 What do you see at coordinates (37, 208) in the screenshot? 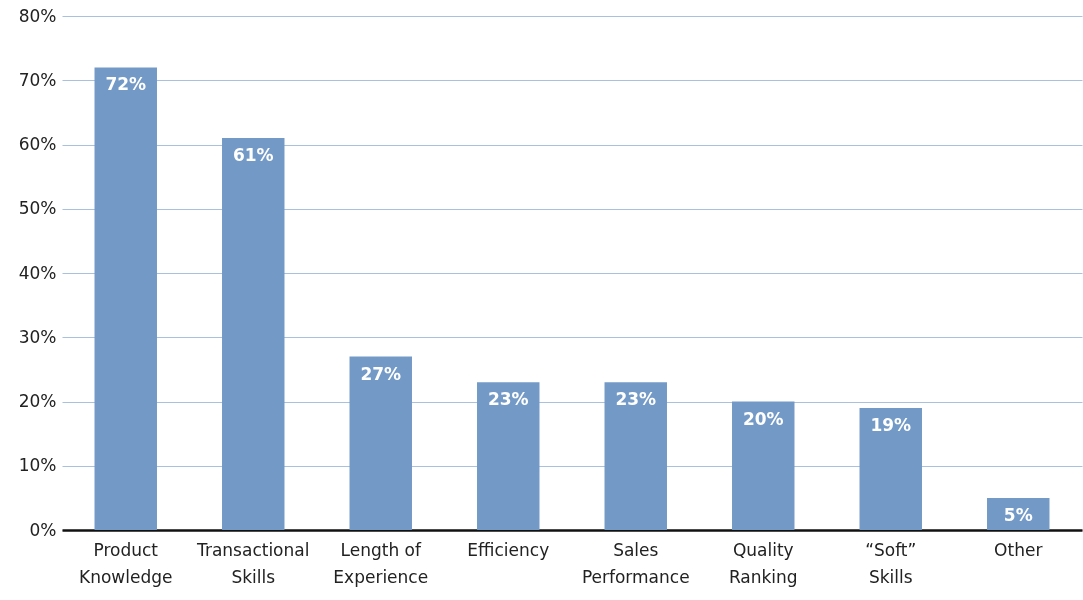
I see `y-tick-label: 50%` at bounding box center [37, 208].